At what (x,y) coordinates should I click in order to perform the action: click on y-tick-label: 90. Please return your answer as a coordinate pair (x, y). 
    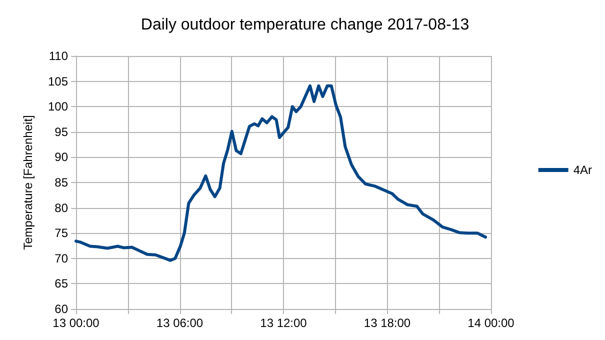
    Looking at the image, I should click on (61, 157).